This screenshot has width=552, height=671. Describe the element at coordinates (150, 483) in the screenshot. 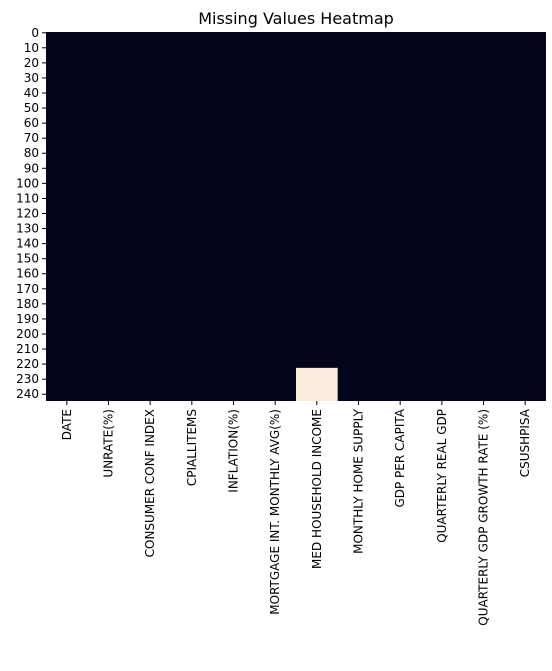

I see `x-tick-label-consumer-conf-index: CONSUMER CONF INDEX` at that location.